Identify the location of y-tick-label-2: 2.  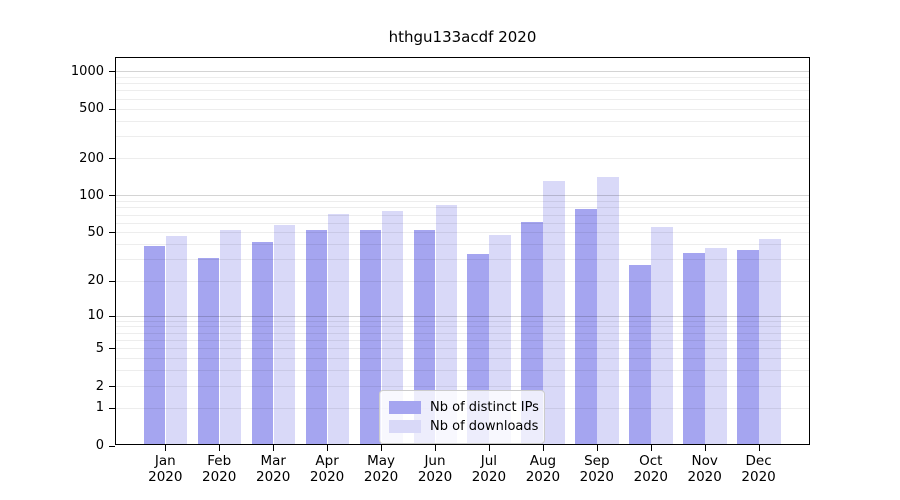
(99, 386).